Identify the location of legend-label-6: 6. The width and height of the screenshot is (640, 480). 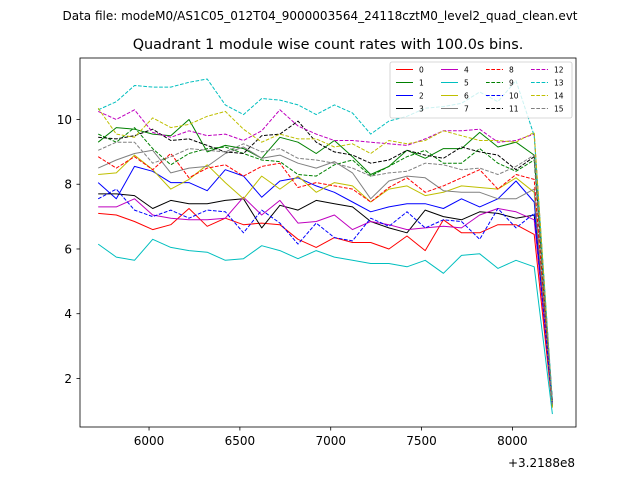
(466, 95).